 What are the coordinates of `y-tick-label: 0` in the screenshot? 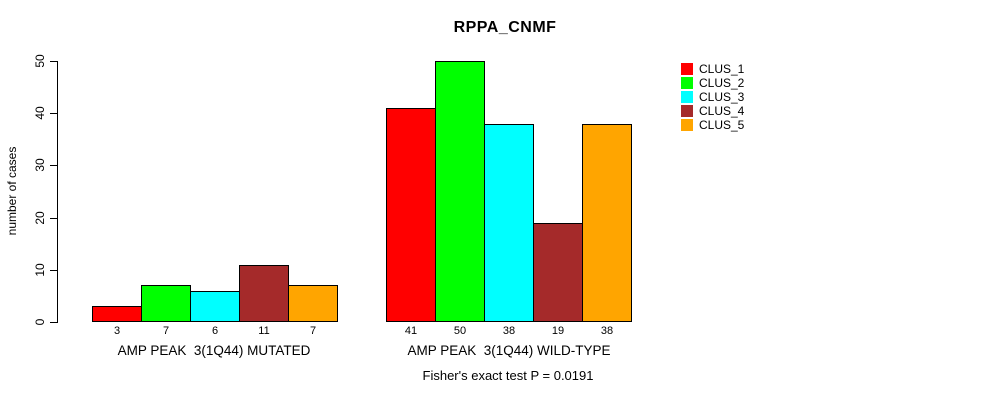 It's located at (40, 322).